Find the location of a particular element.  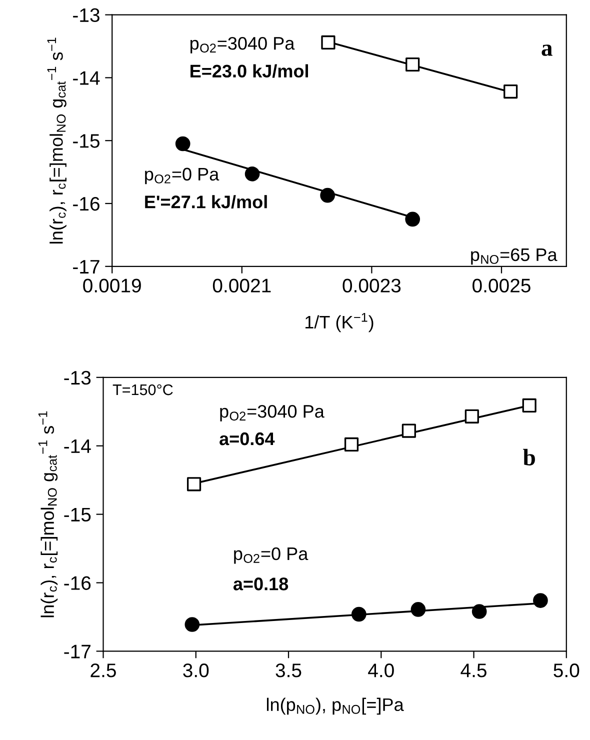

x-tick-label: 2.5 is located at coordinates (103, 671).